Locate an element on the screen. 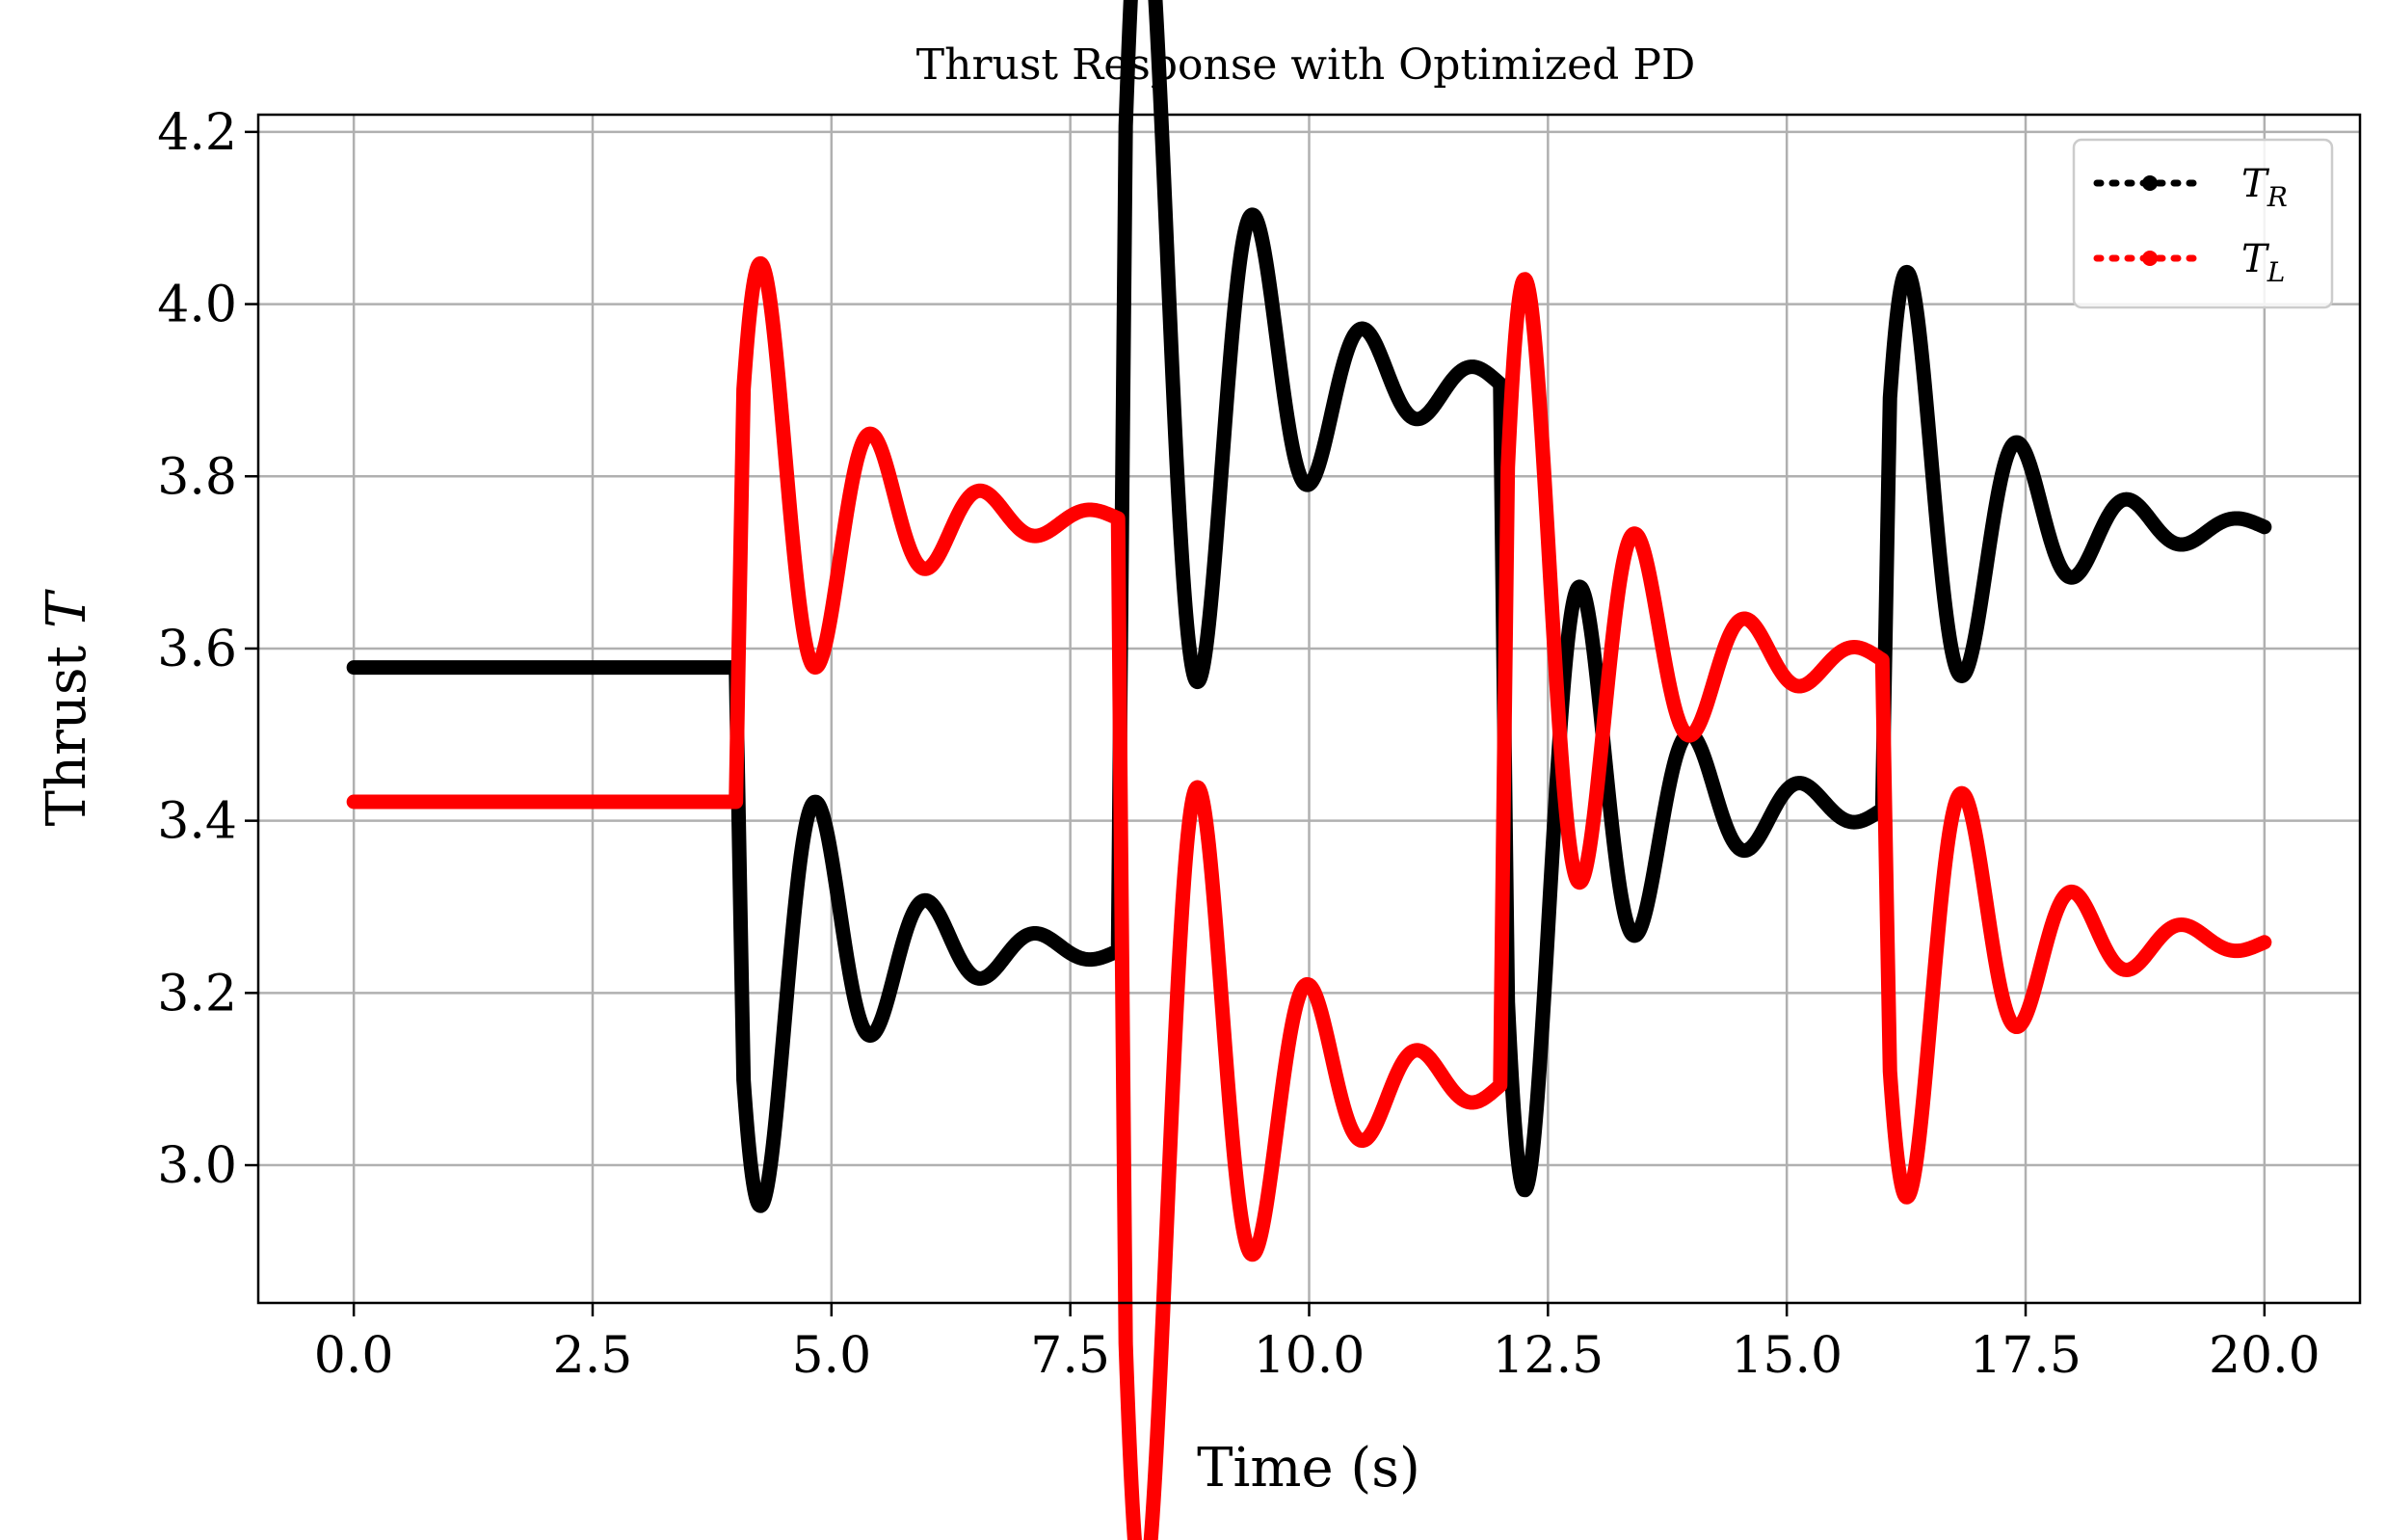  legend: TR TL is located at coordinates (2203, 223).